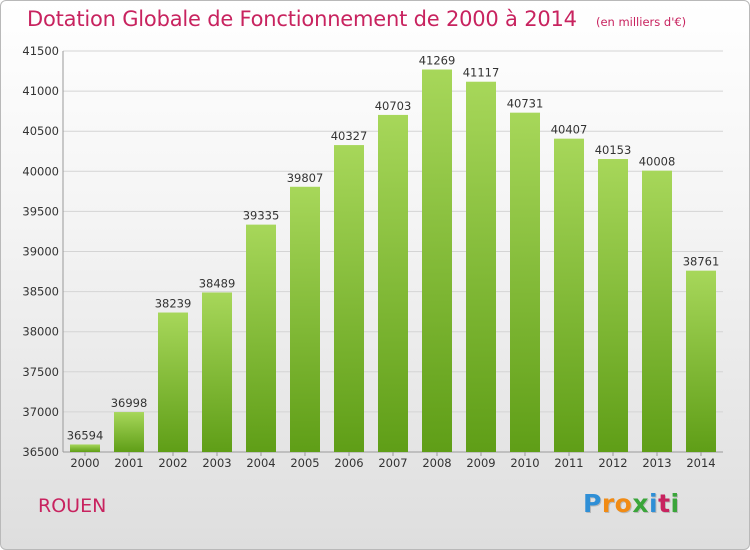  Describe the element at coordinates (84, 463) in the screenshot. I see `x-tick-label: 2000` at that location.